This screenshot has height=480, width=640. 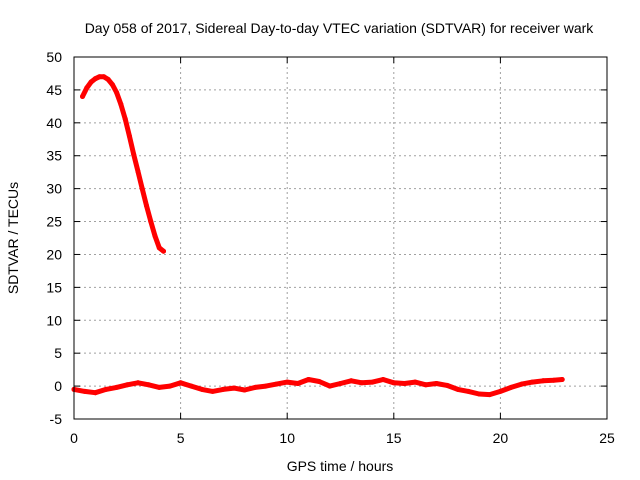 What do you see at coordinates (54, 222) in the screenshot?
I see `y-tick-label: 25` at bounding box center [54, 222].